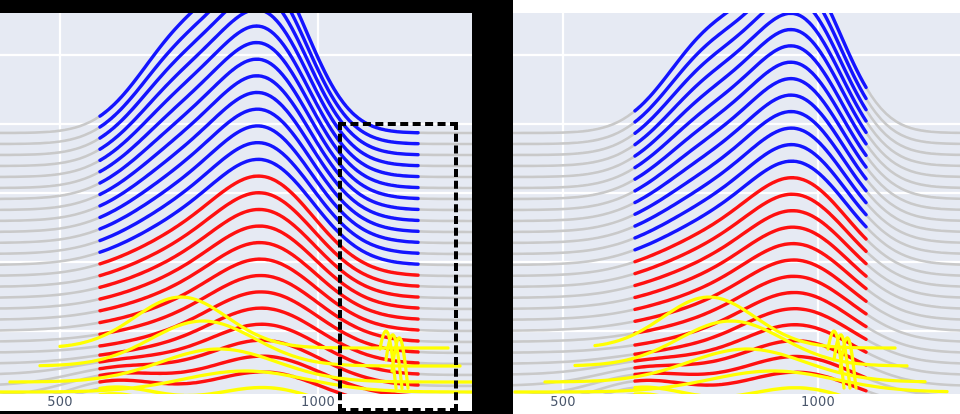 The image size is (960, 414). Describe the element at coordinates (236, 6) in the screenshot. I see `top-crop-bar` at that location.